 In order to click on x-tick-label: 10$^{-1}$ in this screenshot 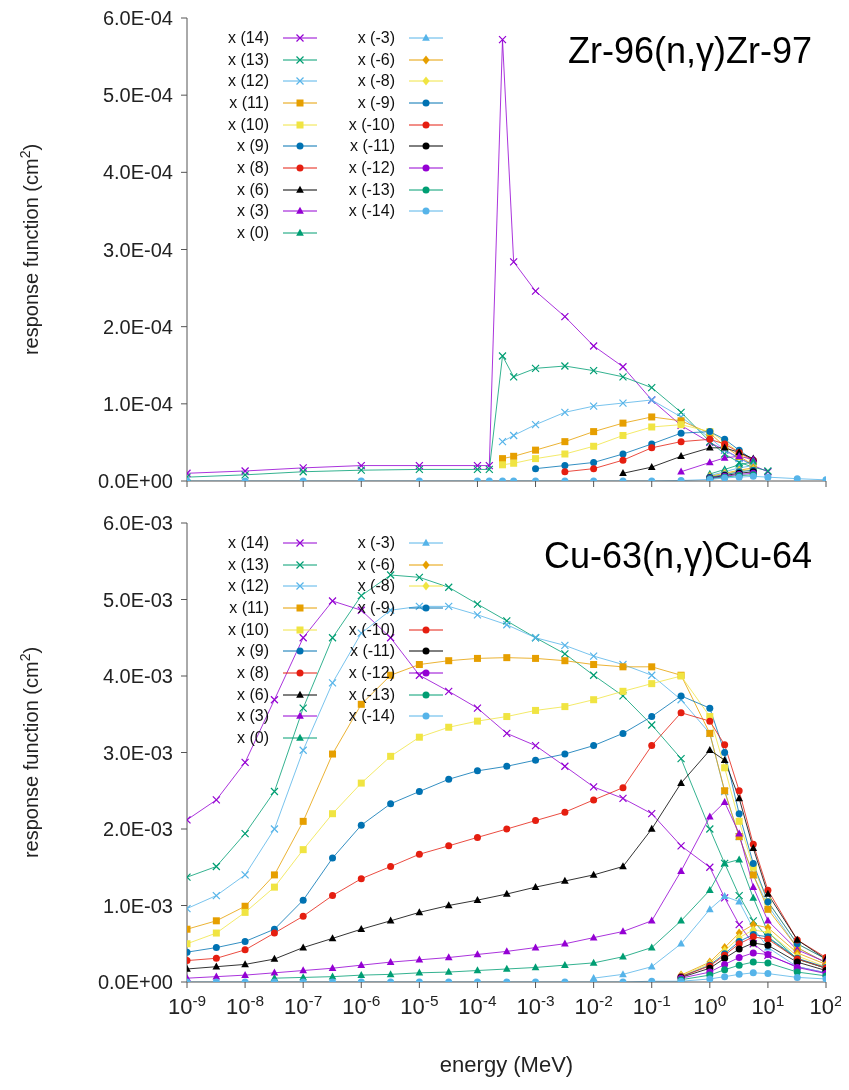, I will do `click(651, 1005)`.